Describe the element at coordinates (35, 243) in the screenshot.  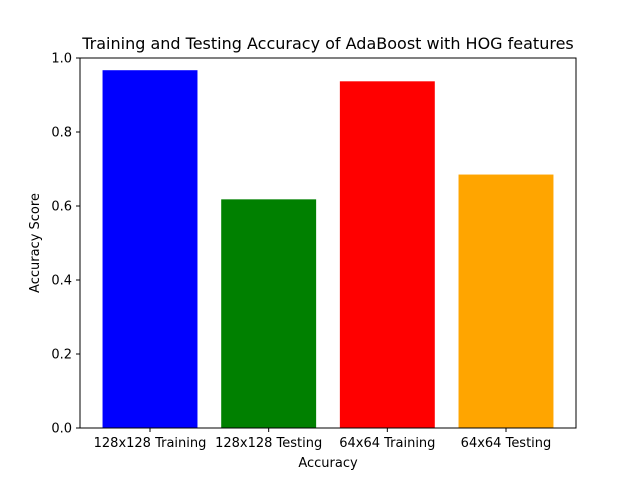
I see `y-axis-label: Accuracy Score` at that location.